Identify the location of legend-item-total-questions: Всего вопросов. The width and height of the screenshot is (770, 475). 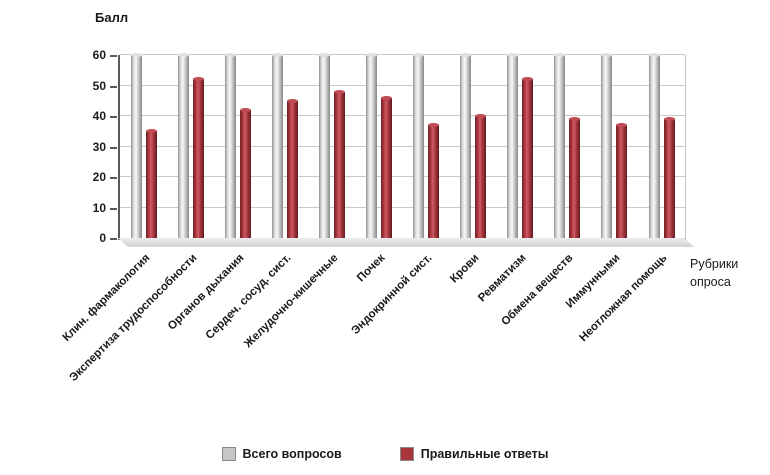
(281, 454).